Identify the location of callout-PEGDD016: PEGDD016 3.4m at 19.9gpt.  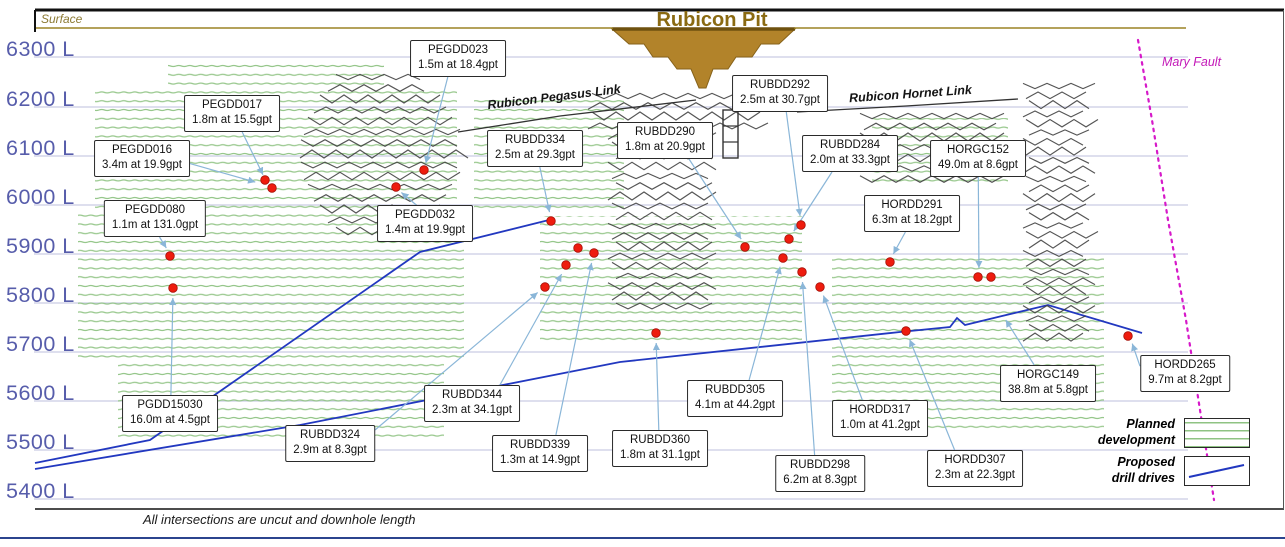
(142, 158).